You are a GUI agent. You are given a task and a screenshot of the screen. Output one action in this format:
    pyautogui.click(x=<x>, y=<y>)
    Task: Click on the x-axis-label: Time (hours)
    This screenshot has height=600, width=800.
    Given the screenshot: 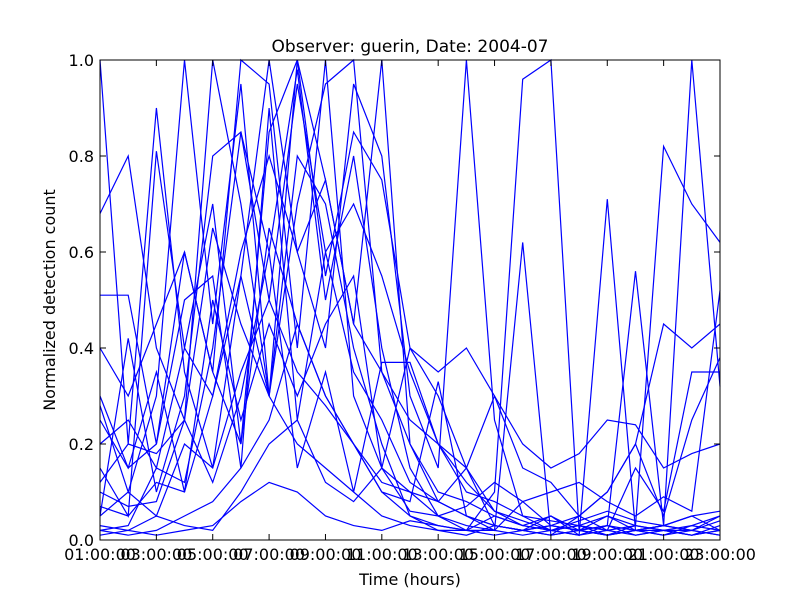 What is the action you would take?
    pyautogui.click(x=409, y=579)
    